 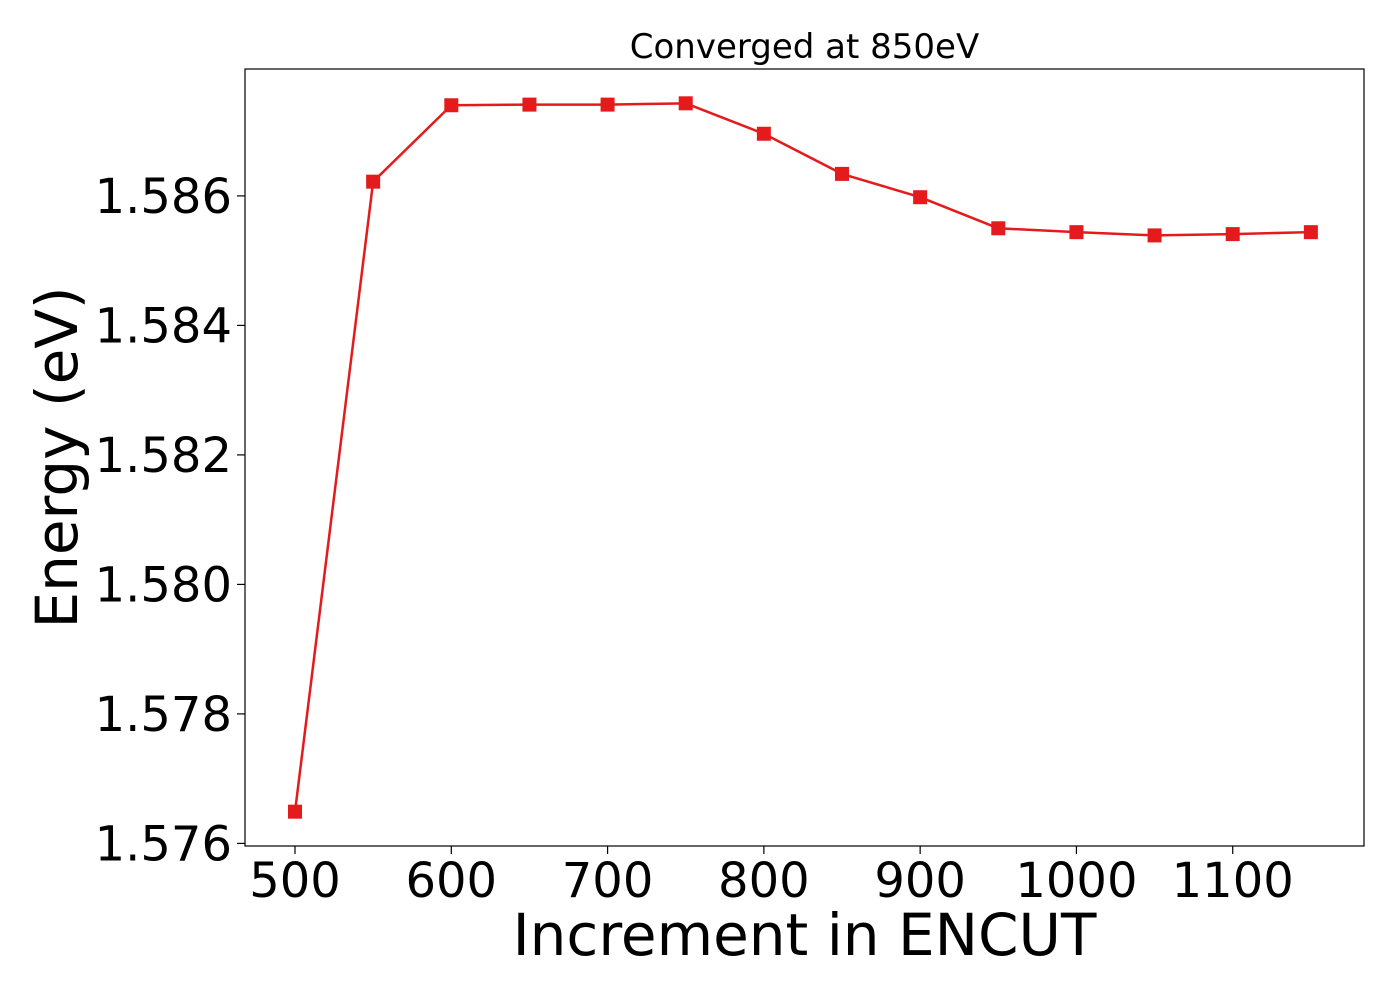 I want to click on x-tick-label: 1100, so click(x=1233, y=881).